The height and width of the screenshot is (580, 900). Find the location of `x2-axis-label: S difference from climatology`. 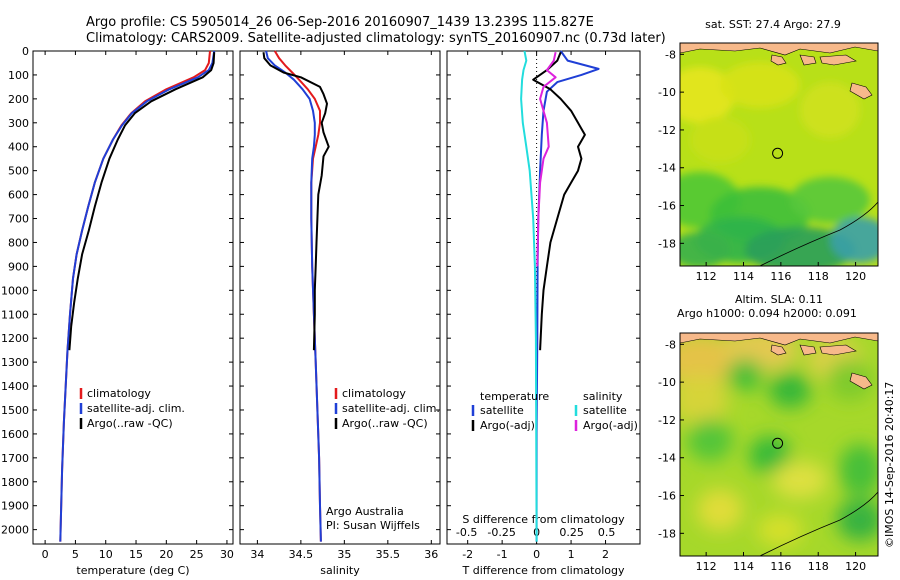

x2-axis-label: S difference from climatology is located at coordinates (543, 519).